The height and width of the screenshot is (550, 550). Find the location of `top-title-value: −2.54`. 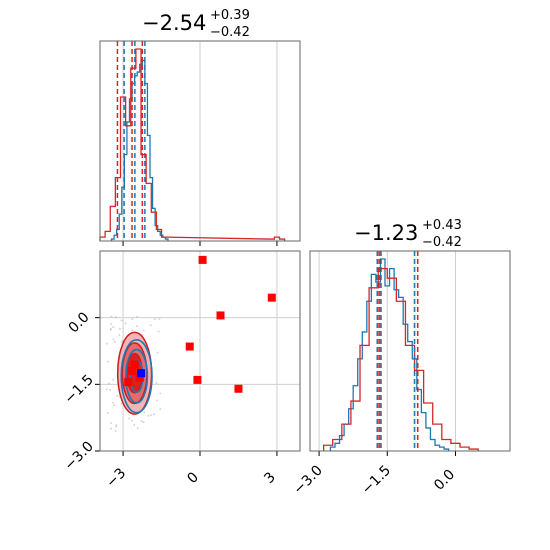

top-title-value: −2.54 is located at coordinates (174, 23).